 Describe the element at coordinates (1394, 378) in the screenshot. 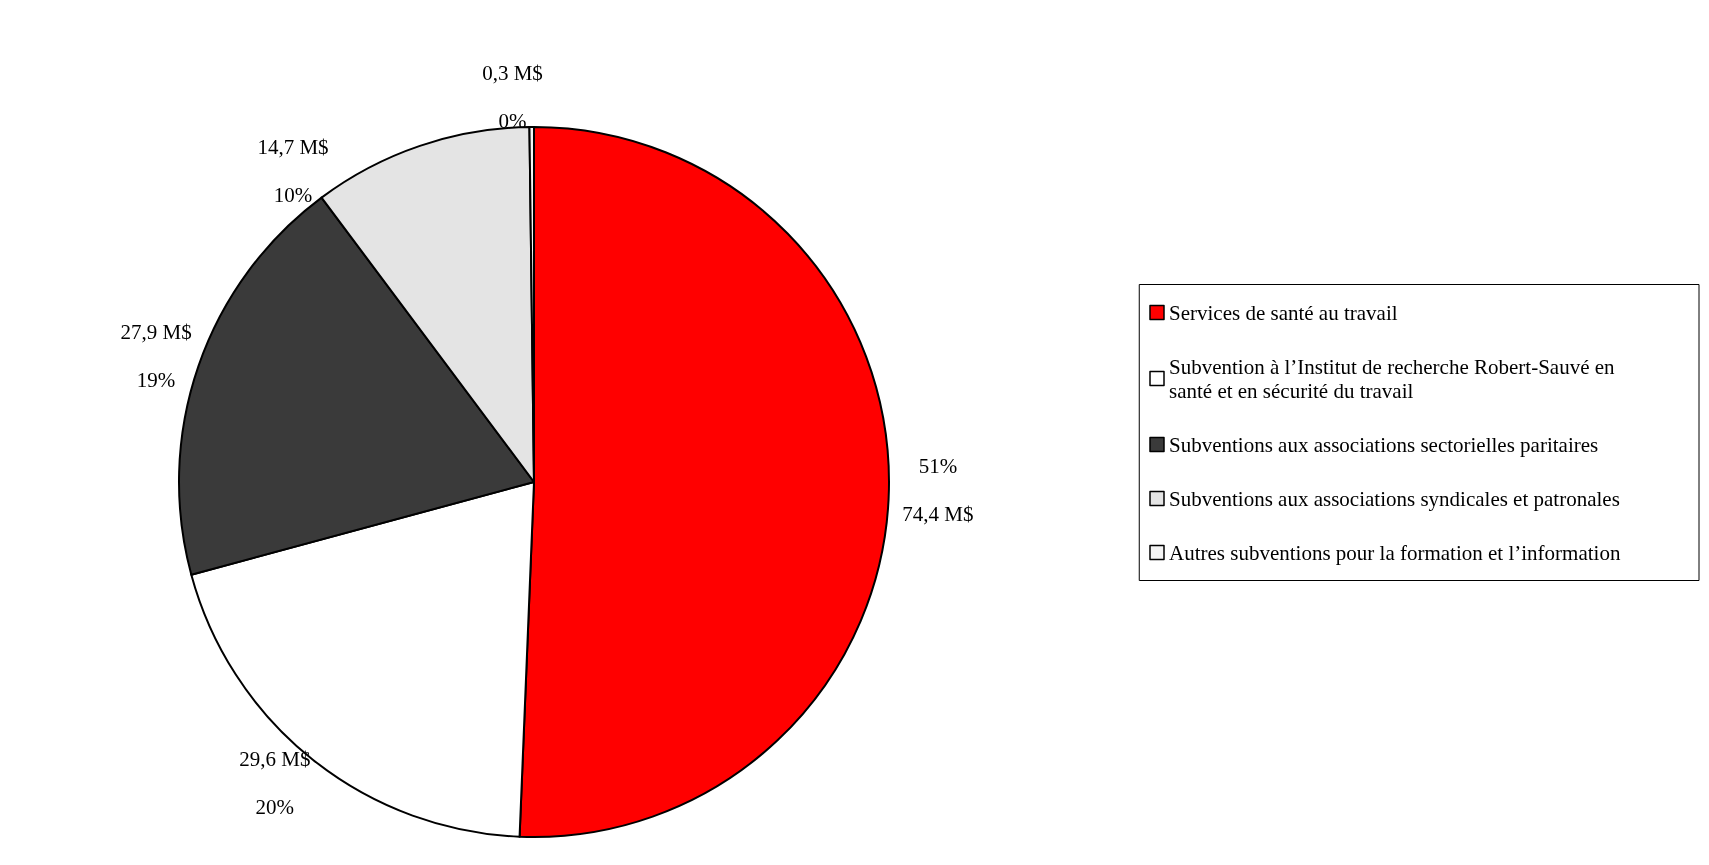

I see `legend-label: Subvention à l’Institut de recherche Robert-Sauvé en santé et en sécurité du travail` at that location.